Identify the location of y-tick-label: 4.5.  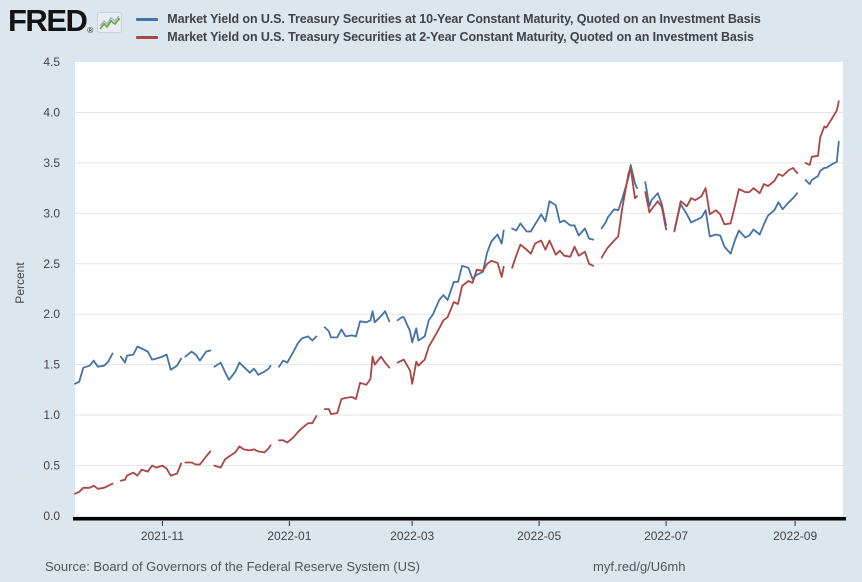
(51, 62).